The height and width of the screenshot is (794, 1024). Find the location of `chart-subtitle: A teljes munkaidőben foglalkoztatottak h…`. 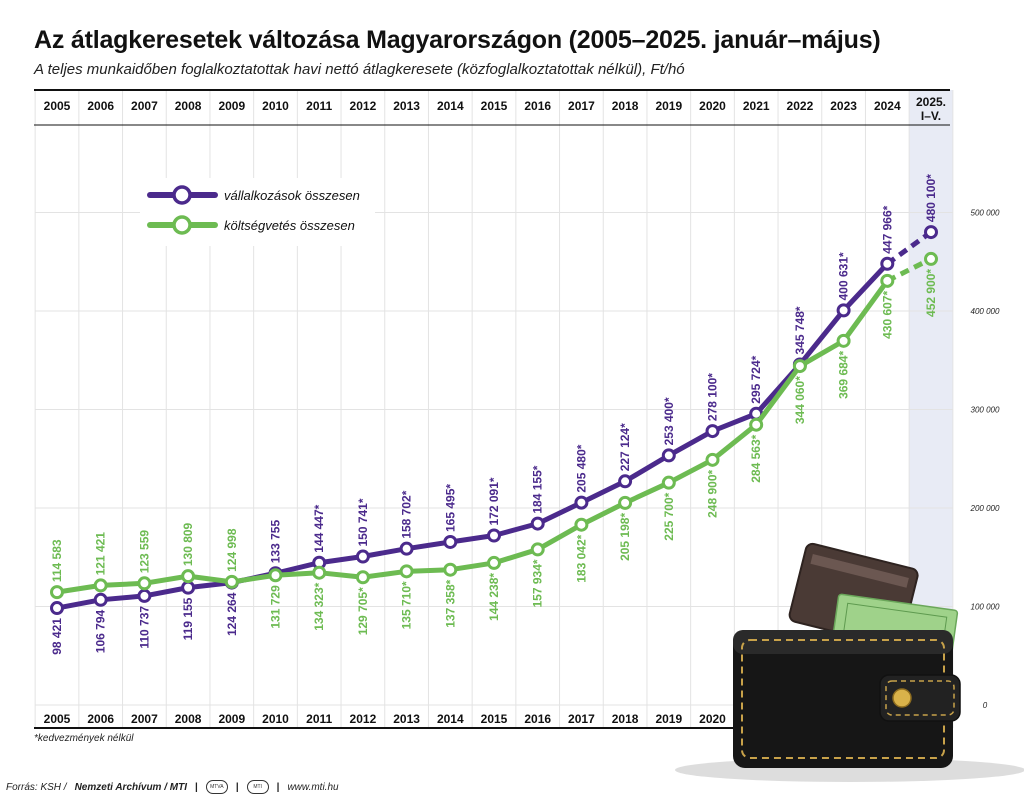

chart-subtitle: A teljes munkaidőben foglalkoztatottak h… is located at coordinates (359, 69).